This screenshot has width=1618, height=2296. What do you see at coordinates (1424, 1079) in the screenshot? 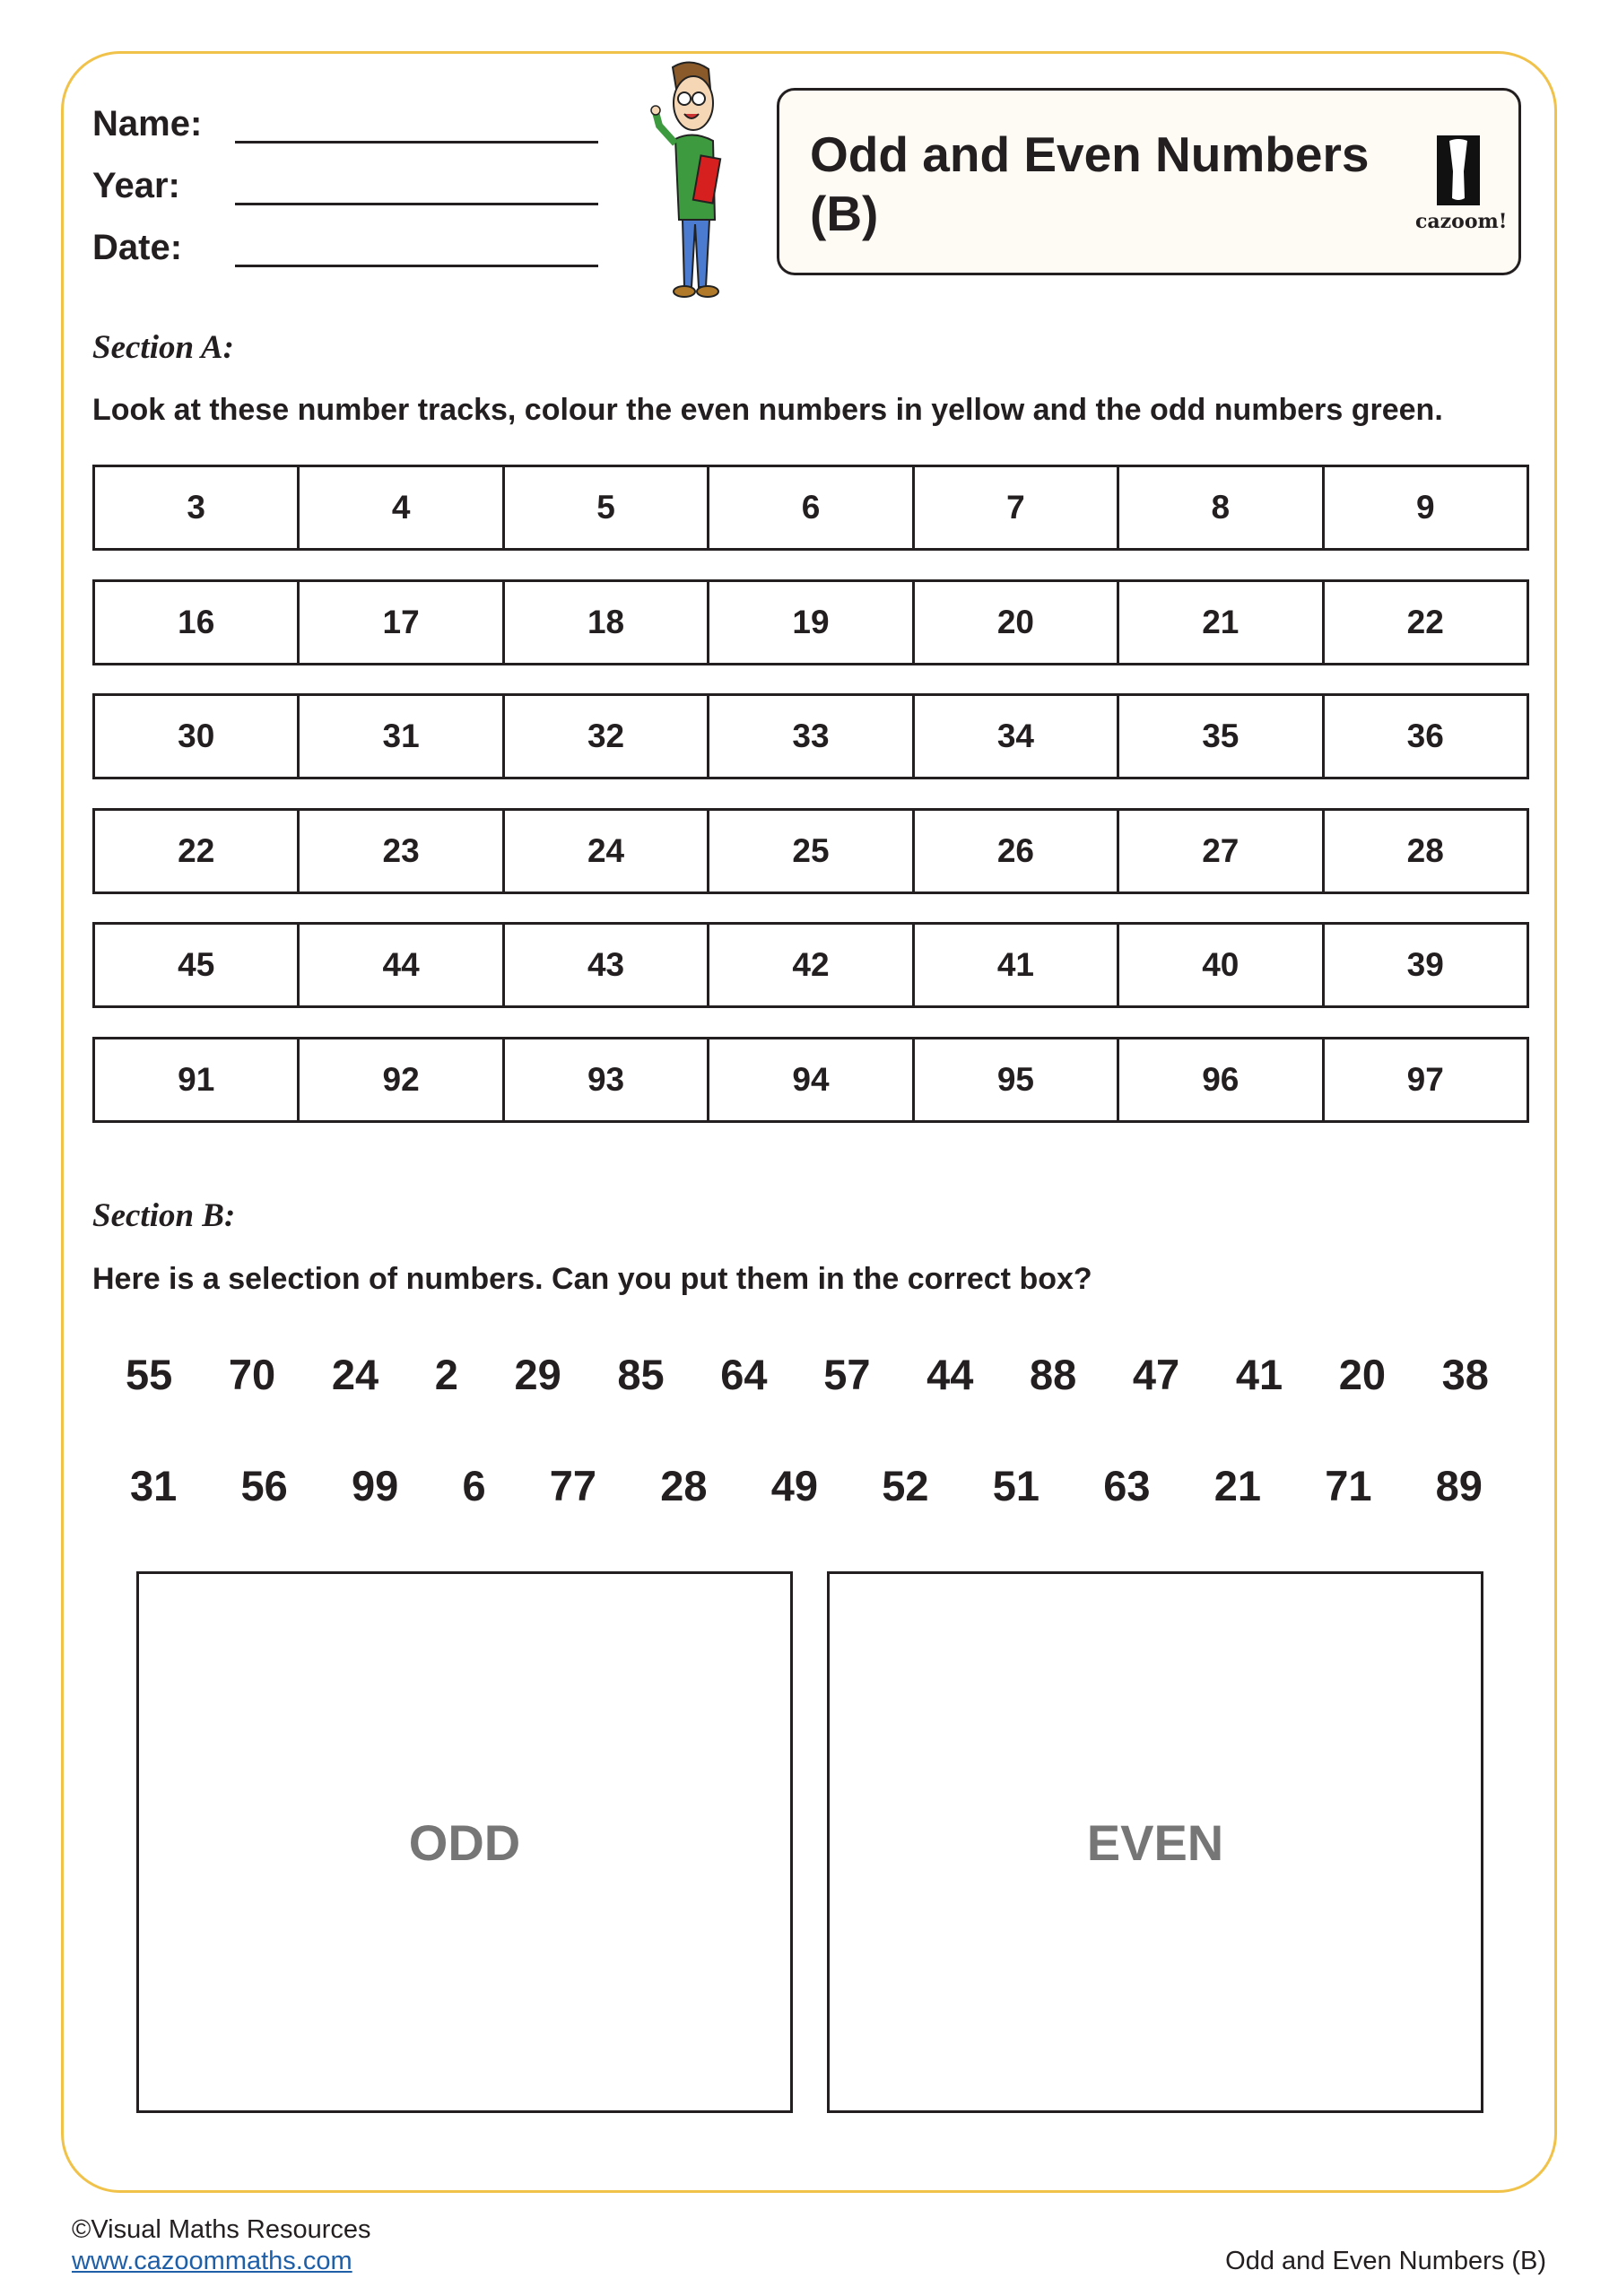
I see `track-cell: 97` at bounding box center [1424, 1079].